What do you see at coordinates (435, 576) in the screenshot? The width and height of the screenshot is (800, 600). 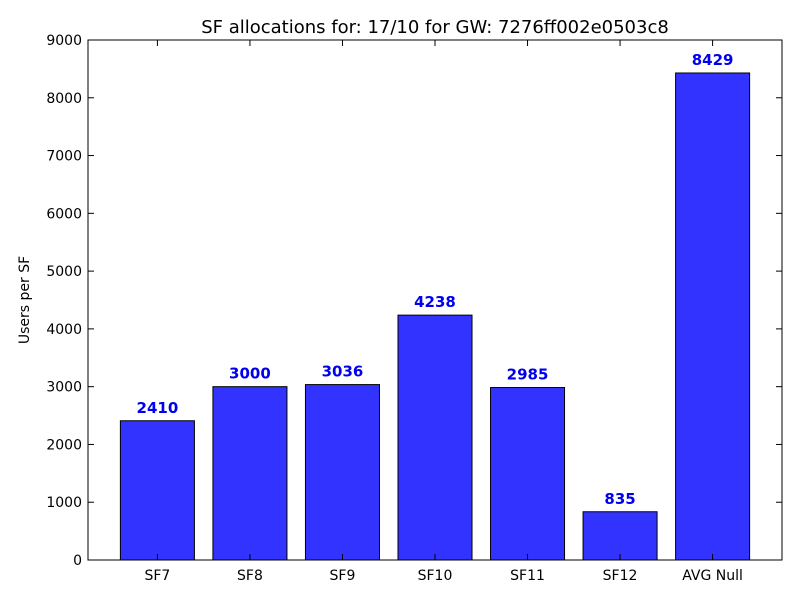 I see `x-tick-label: SF10` at bounding box center [435, 576].